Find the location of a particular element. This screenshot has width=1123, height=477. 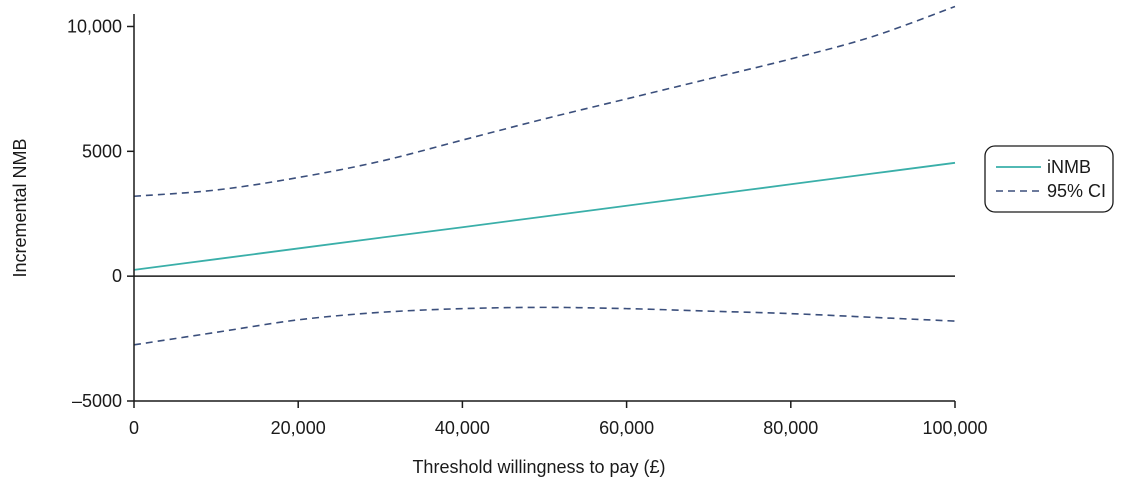

x-tick-label: 0 is located at coordinates (134, 428).